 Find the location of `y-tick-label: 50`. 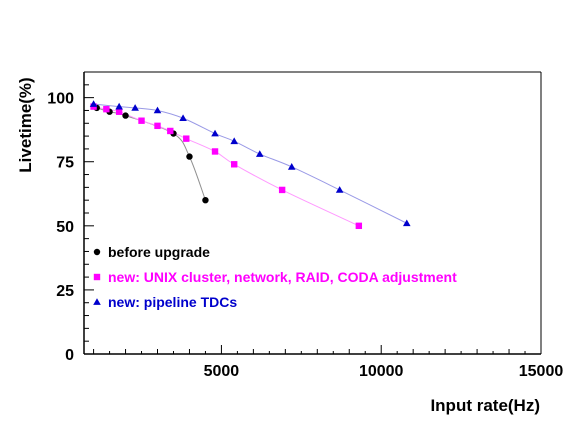

y-tick-label: 50 is located at coordinates (65, 227).